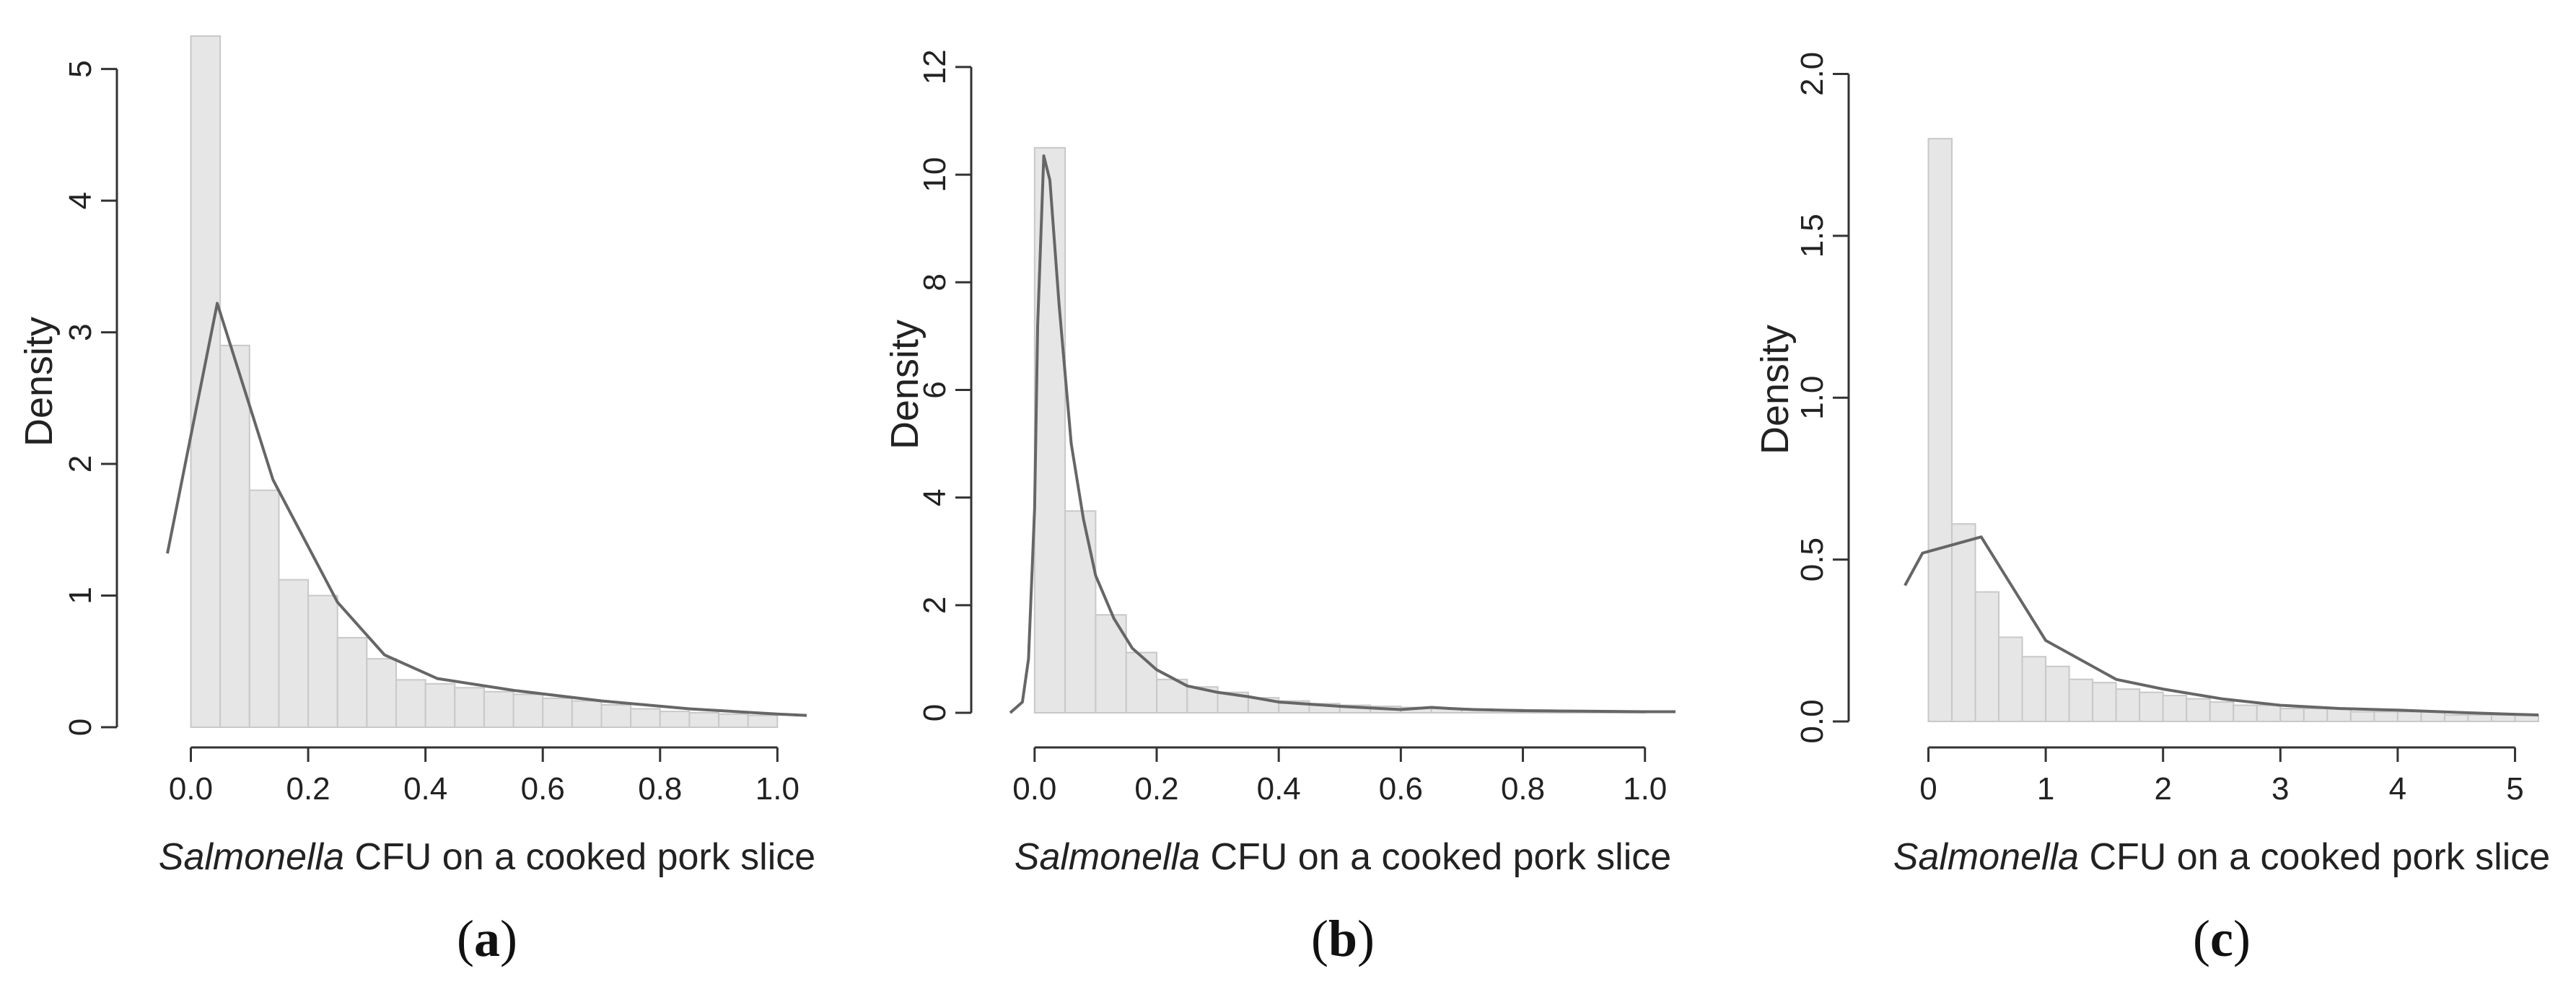 The width and height of the screenshot is (2576, 992). I want to click on y-tick-label: 1.0, so click(1813, 398).